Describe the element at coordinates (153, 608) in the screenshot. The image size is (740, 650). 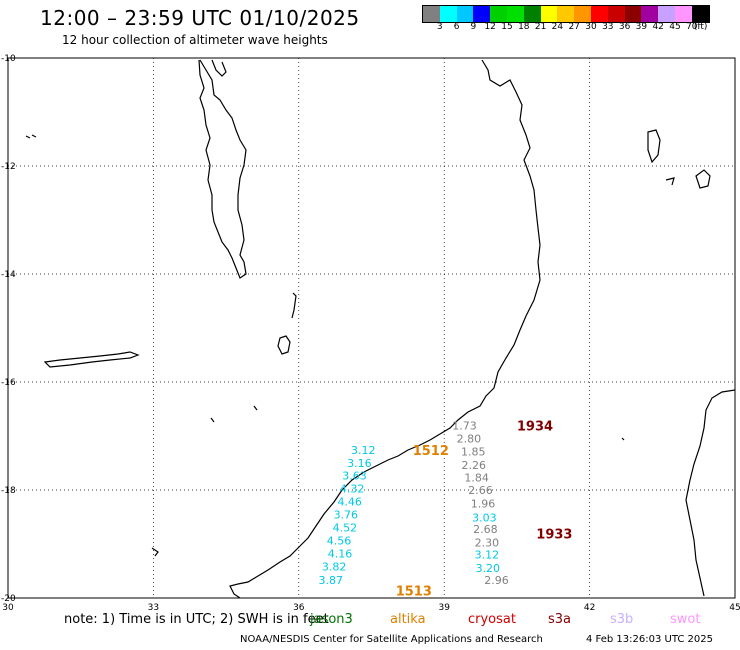
I see `x-tick-label: 33` at that location.